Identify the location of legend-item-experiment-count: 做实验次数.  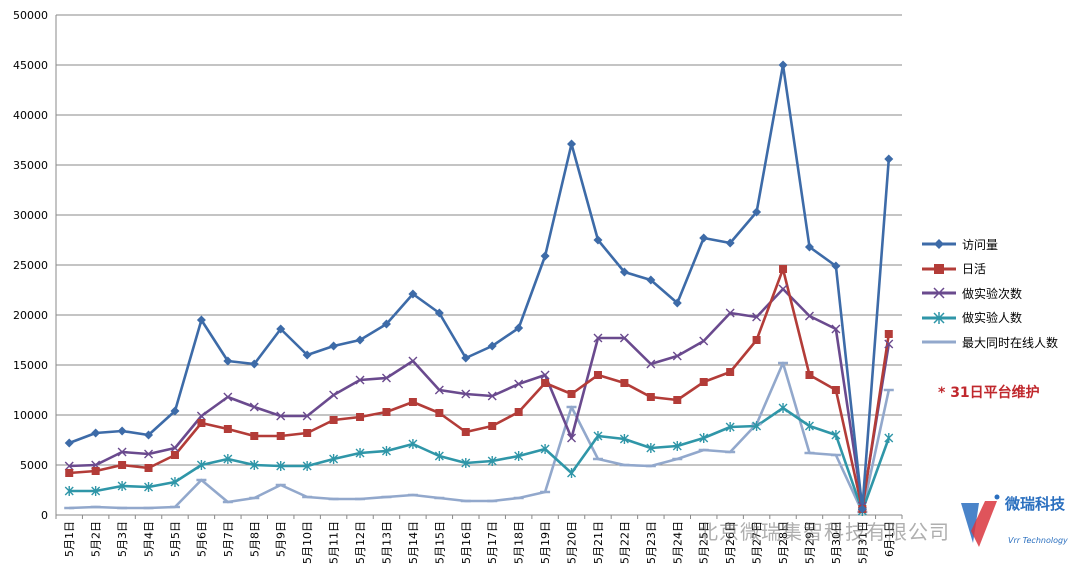
(990, 293).